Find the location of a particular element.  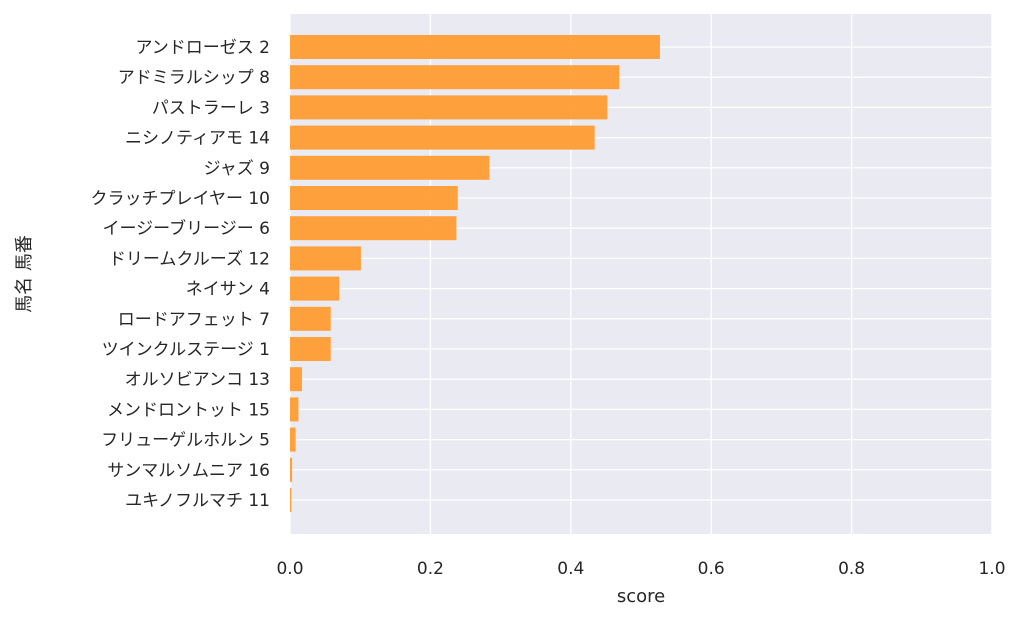

y-tick-label: パストラーレ 3 is located at coordinates (211, 108).